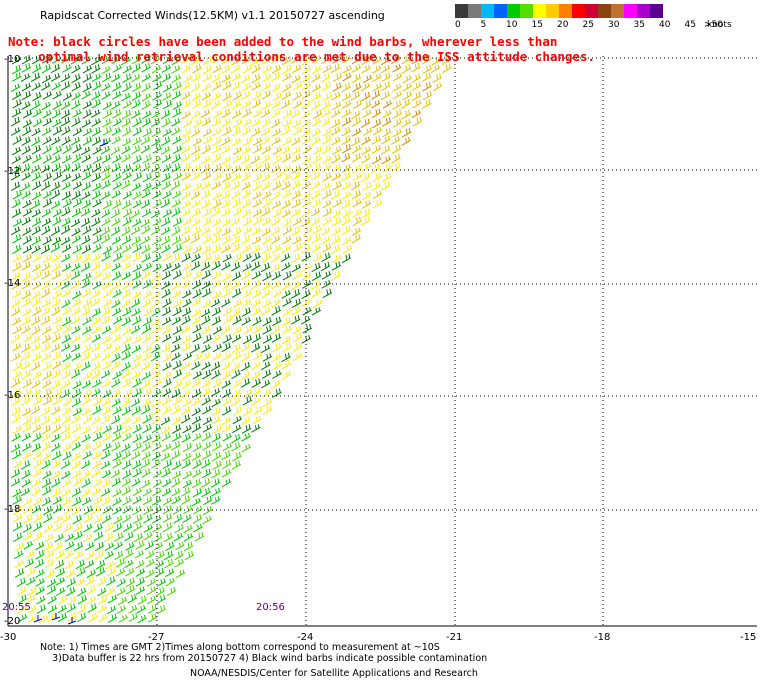 This screenshot has width=760, height=688. What do you see at coordinates (16, 607) in the screenshot?
I see `swath-time-label: 20:55` at bounding box center [16, 607].